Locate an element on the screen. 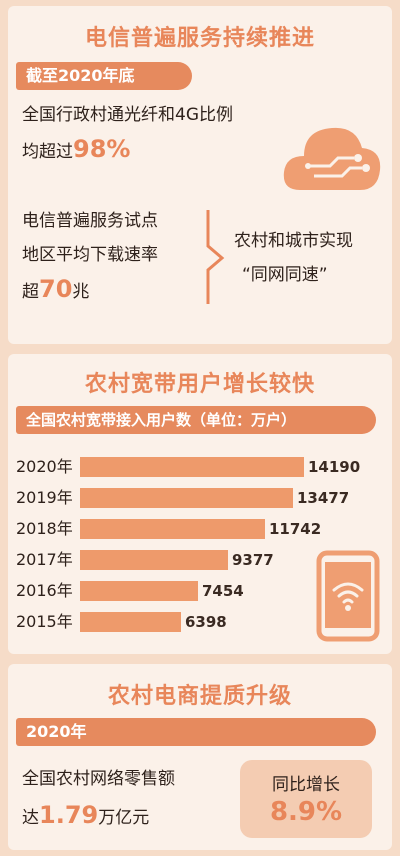  sales-suffix: 万亿元 is located at coordinates (124, 818).